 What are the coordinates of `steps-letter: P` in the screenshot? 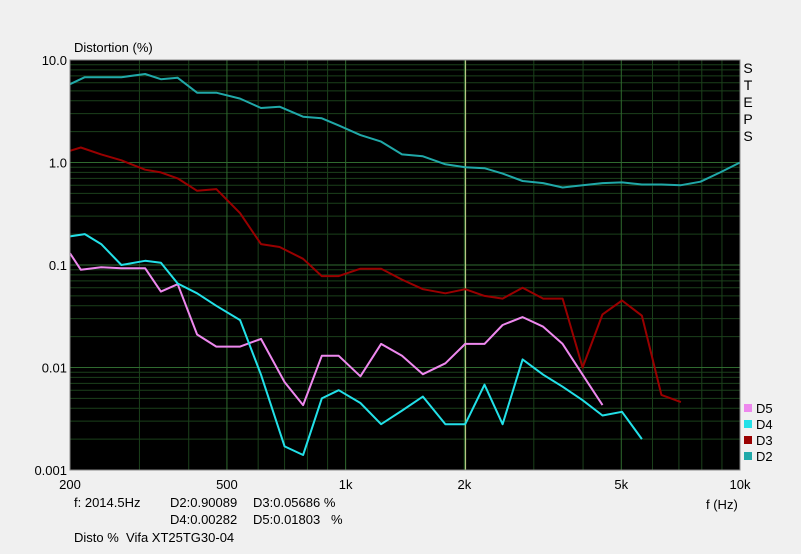 It's located at (747, 119).